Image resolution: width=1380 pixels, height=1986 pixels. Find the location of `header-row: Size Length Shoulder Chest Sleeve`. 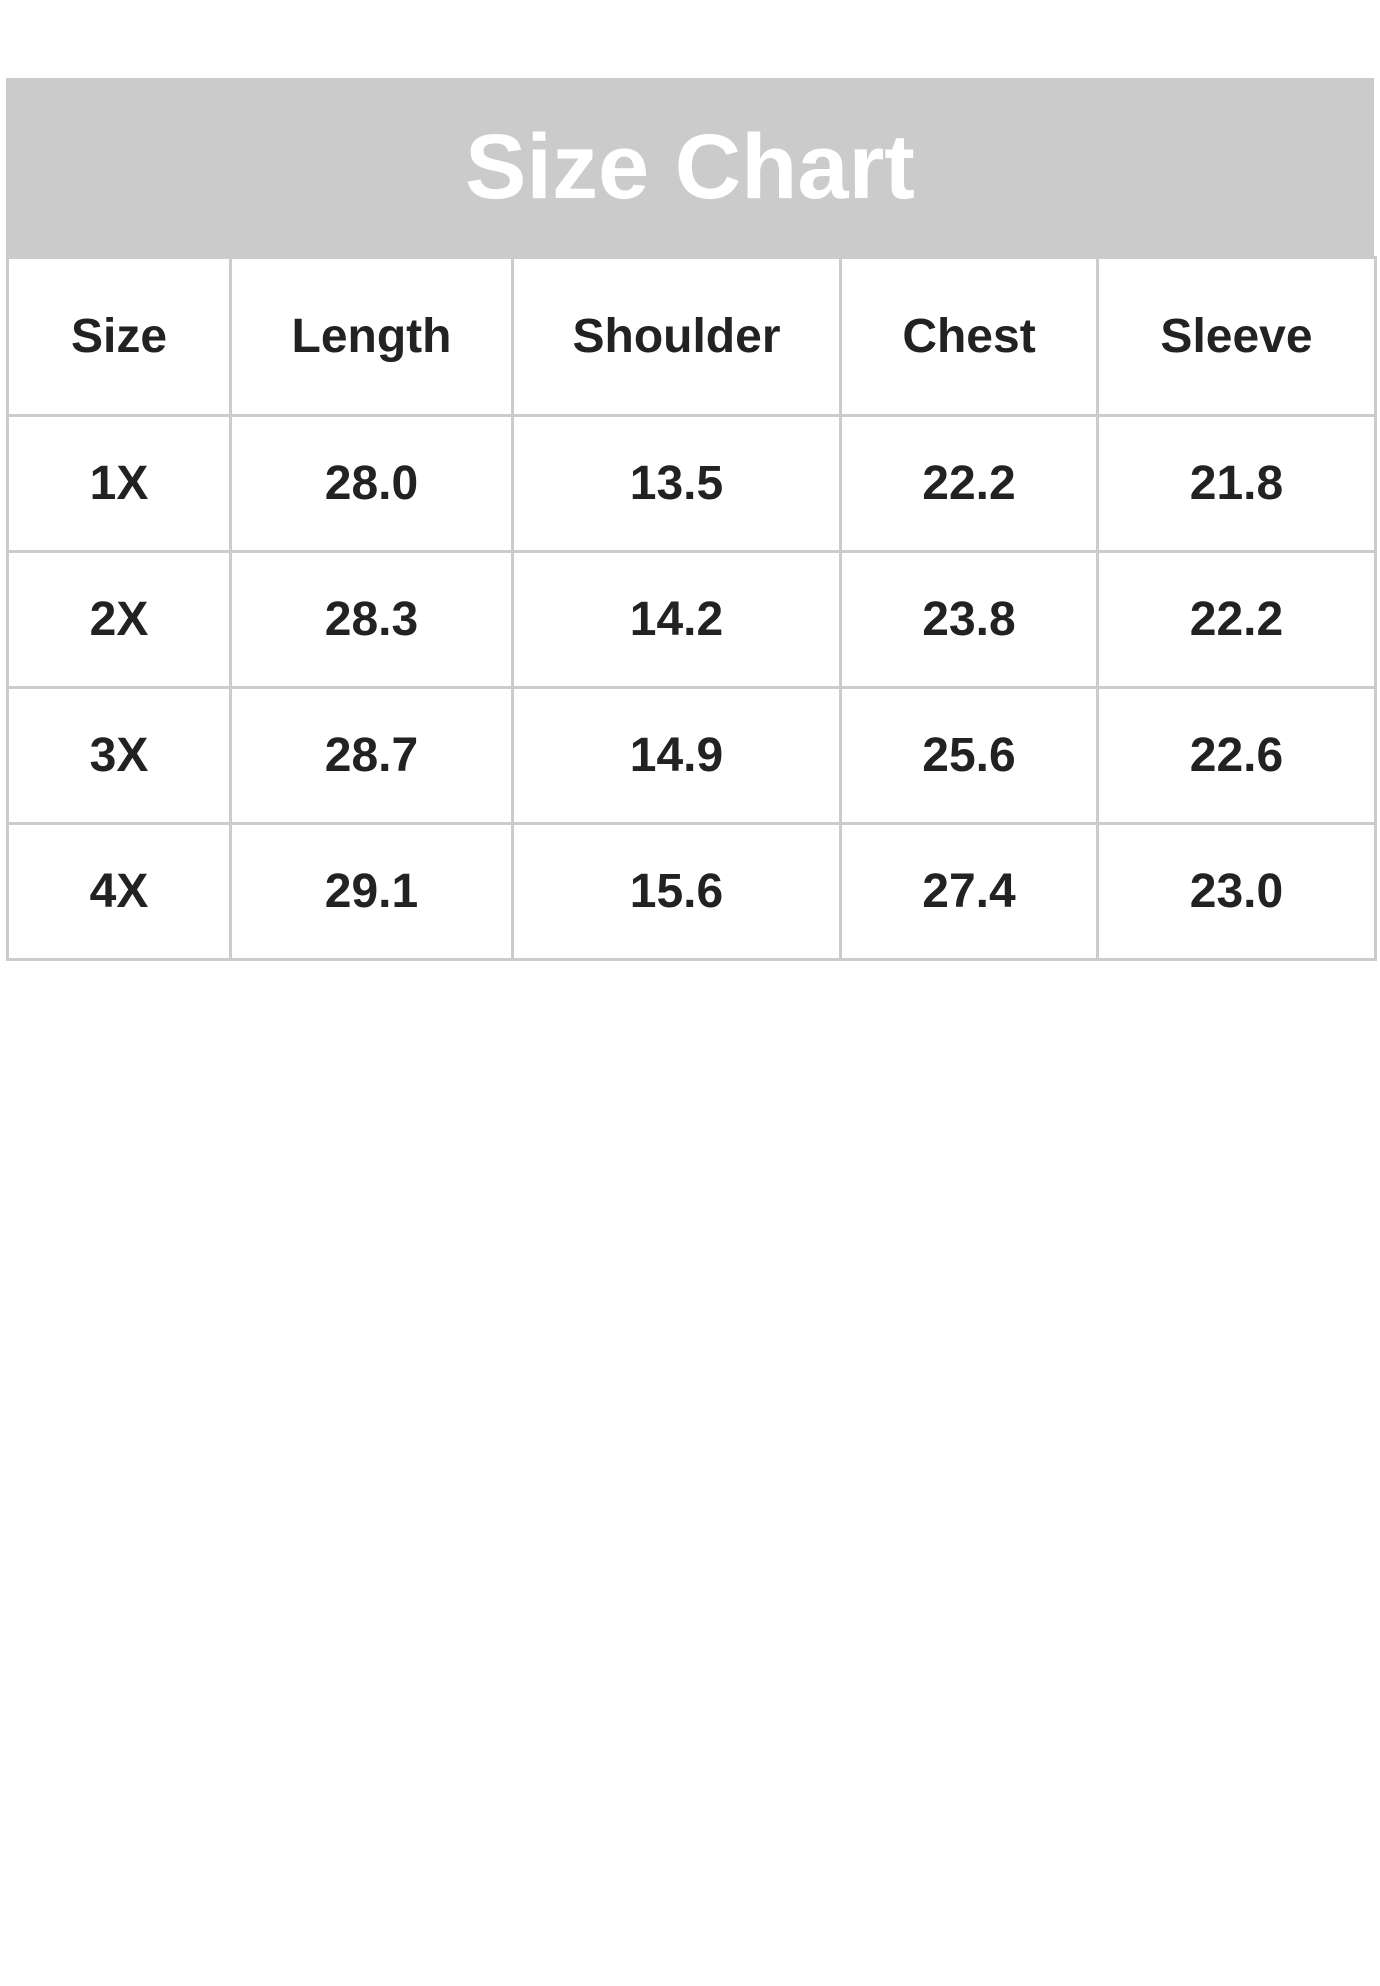

header-row: Size Length Shoulder Chest Sleeve is located at coordinates (691, 336).